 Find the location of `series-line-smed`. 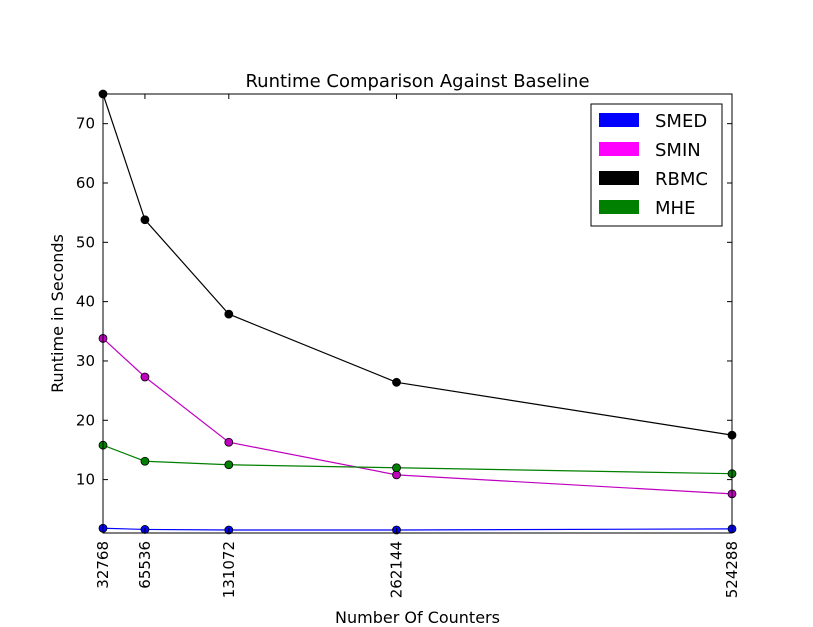

series-line-smed is located at coordinates (417, 529).